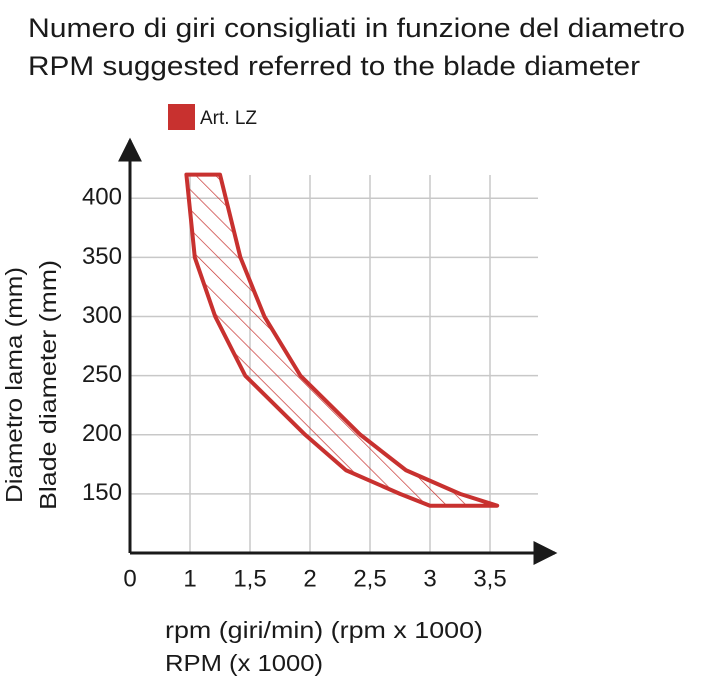 Image resolution: width=707 pixels, height=681 pixels. I want to click on x-tick-label: 1,5, so click(249, 578).